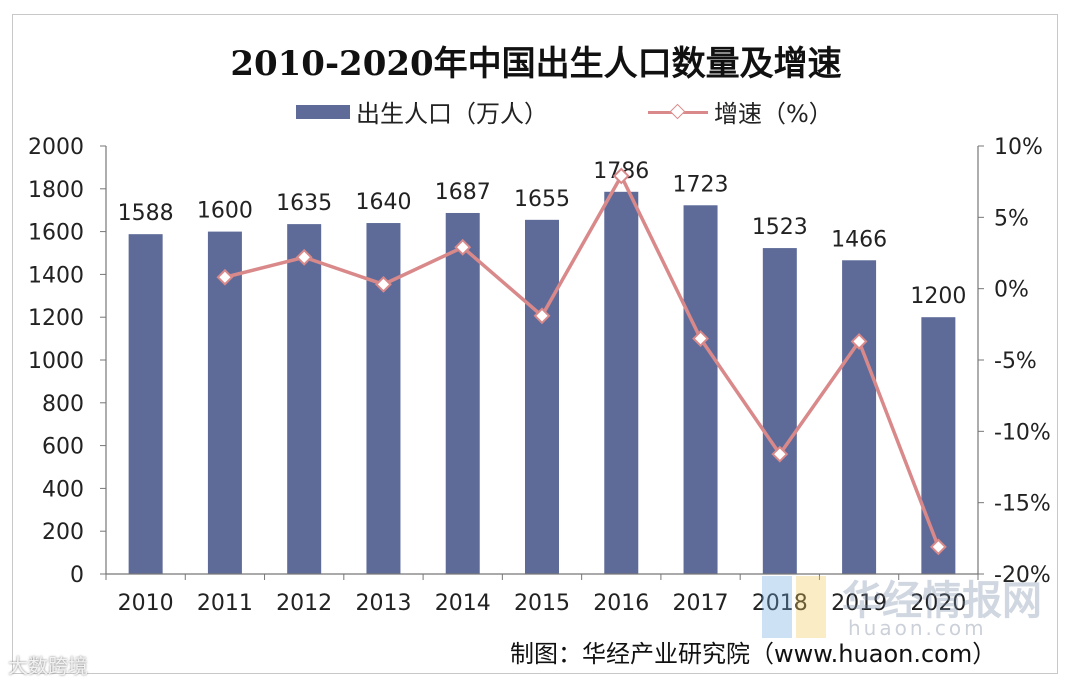  Describe the element at coordinates (1011, 290) in the screenshot. I see `y-right-tick-label: 0%` at that location.